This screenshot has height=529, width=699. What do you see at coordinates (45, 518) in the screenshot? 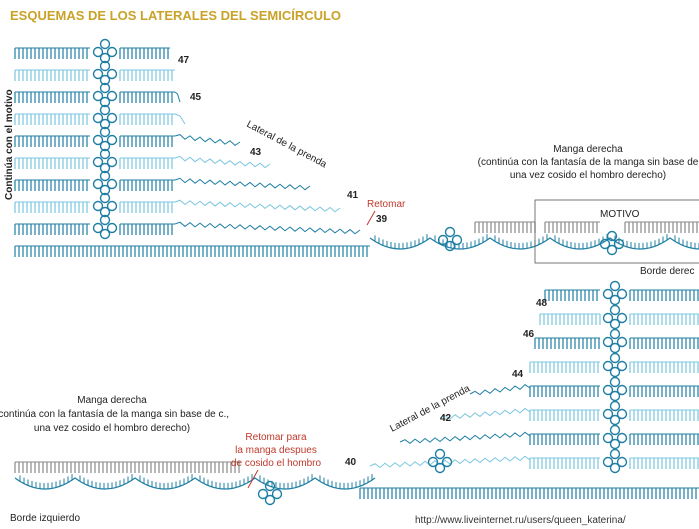
I see `borde-label: Borde izquierdo` at bounding box center [45, 518].